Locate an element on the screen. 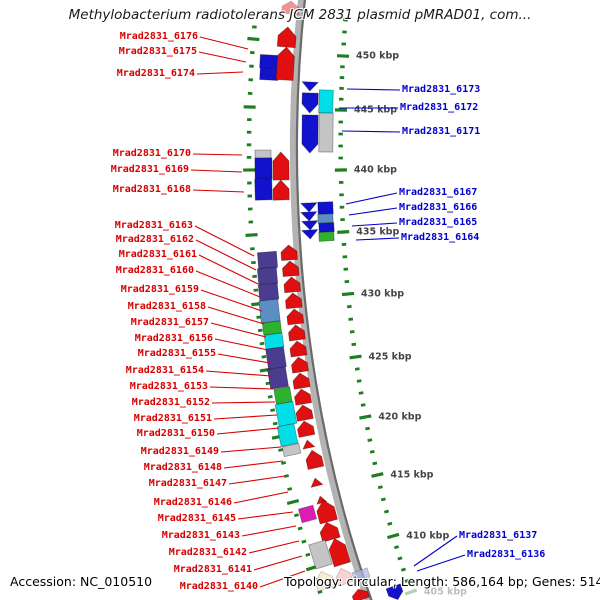 This screenshot has height=600, width=600. gene-label: Mrad2831_6159 is located at coordinates (159, 289).